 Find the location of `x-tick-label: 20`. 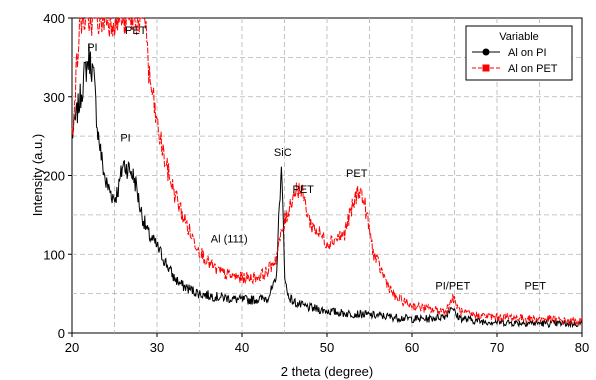

x-tick-label: 20 is located at coordinates (72, 347).